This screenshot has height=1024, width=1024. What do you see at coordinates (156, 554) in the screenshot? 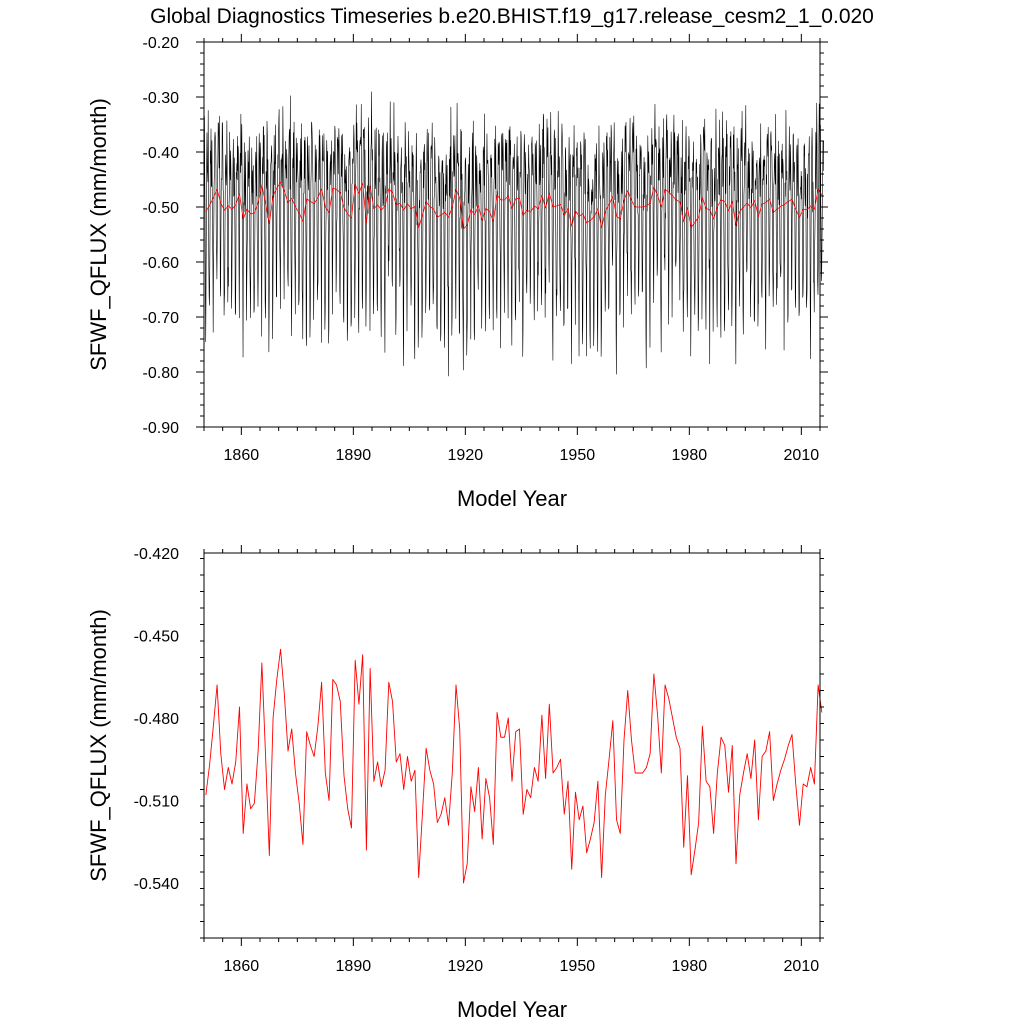
I see `y-tick-label: -0.420` at bounding box center [156, 554].